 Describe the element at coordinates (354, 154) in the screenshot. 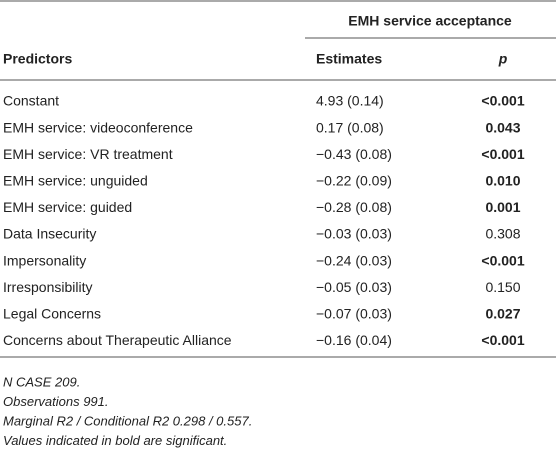

I see `estimate: −0.43 (0.08)` at that location.